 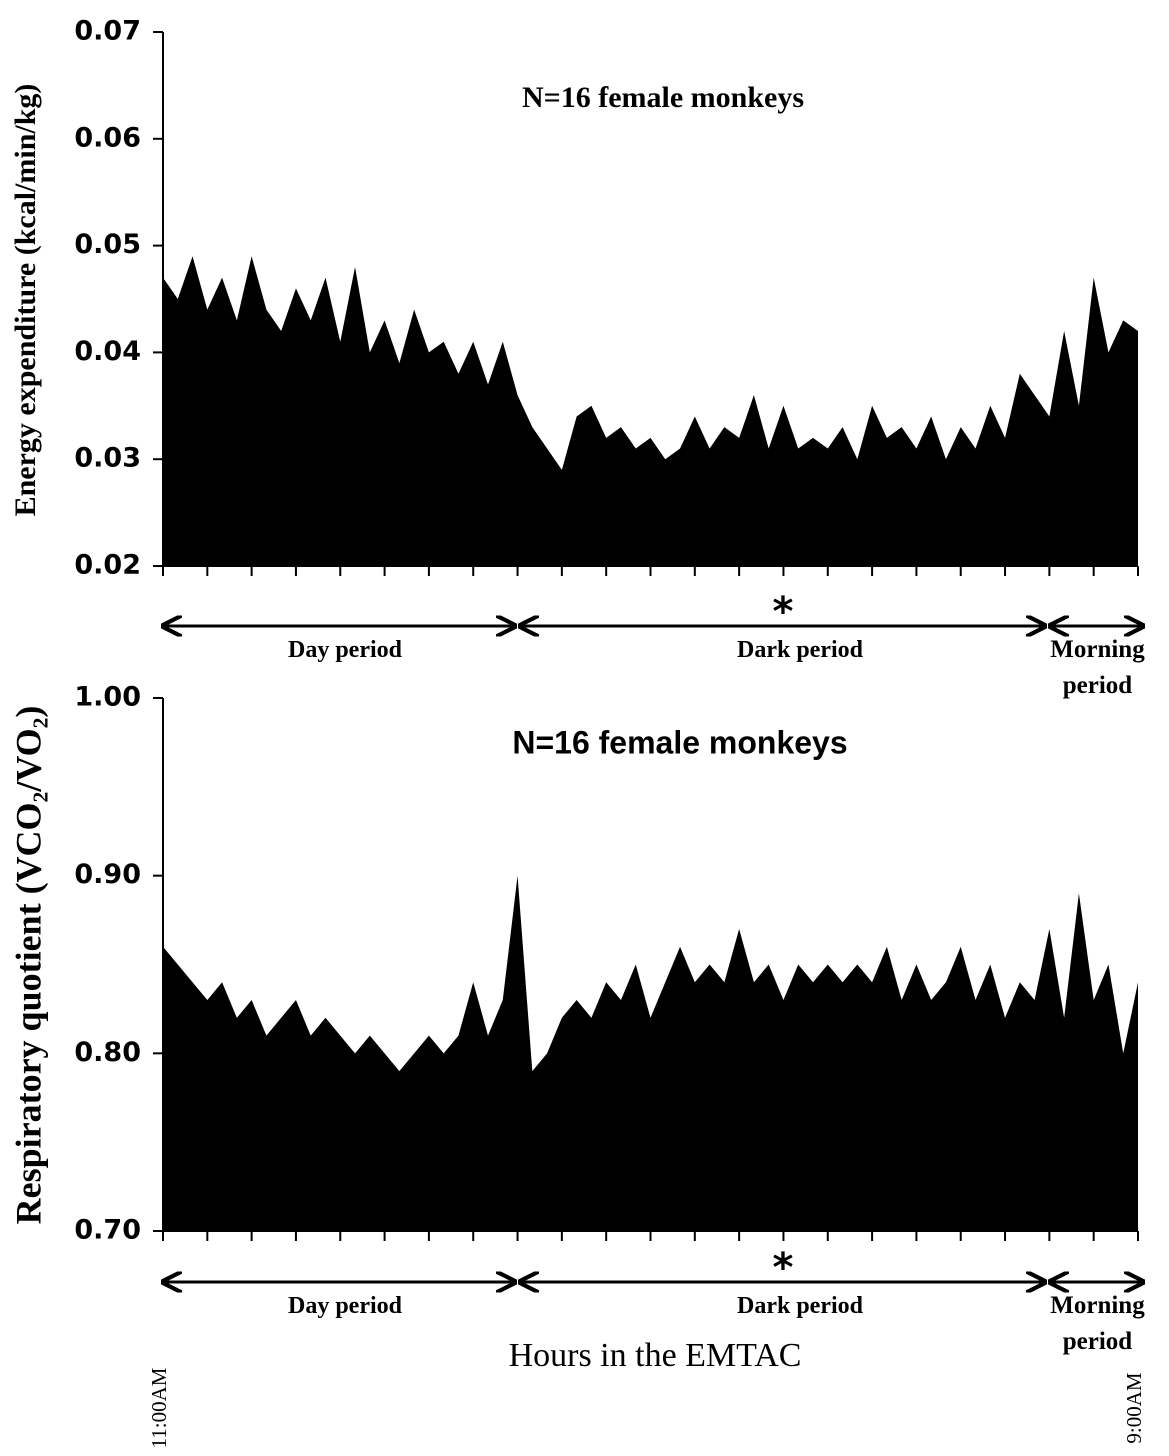 I want to click on y-tick-label: 0.90, so click(x=107, y=874).